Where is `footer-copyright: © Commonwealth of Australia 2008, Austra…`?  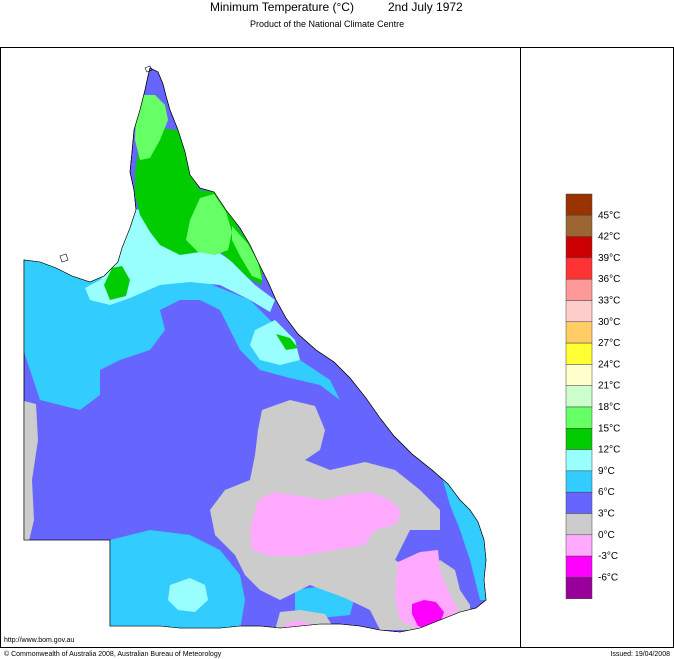
footer-copyright: © Commonwealth of Australia 2008, Austra… is located at coordinates (113, 654).